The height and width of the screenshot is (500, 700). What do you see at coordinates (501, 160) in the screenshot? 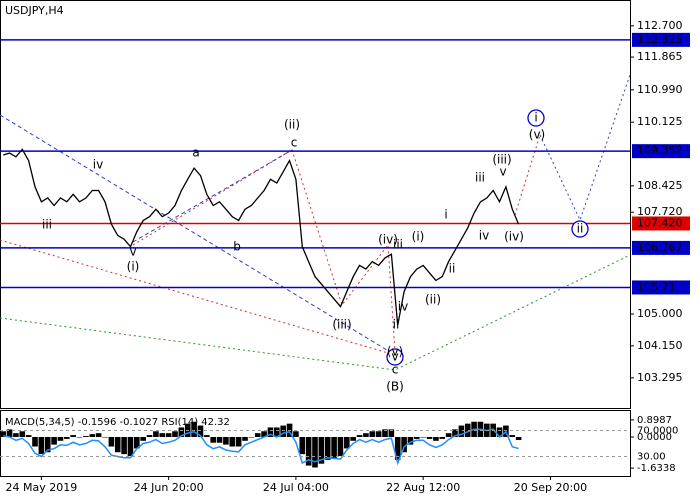
I see `wave-label: (iii)` at bounding box center [501, 160].